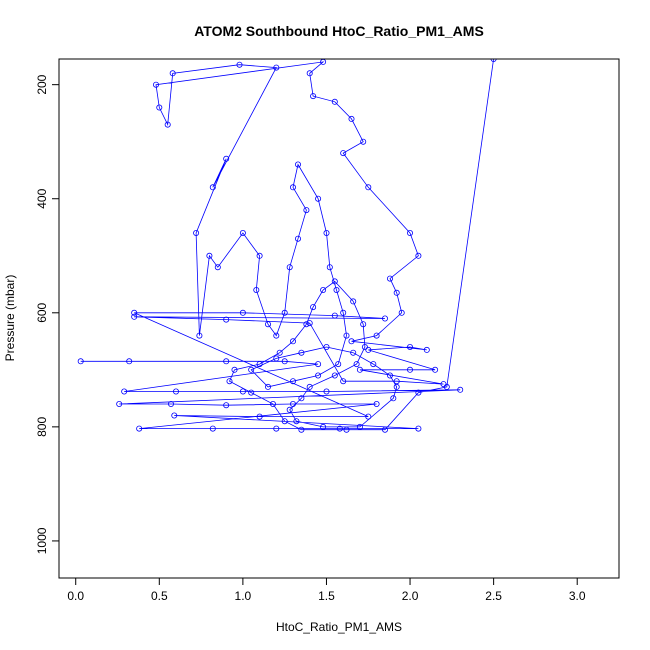  What do you see at coordinates (577, 596) in the screenshot?
I see `x-tick-label: 3.0` at bounding box center [577, 596].